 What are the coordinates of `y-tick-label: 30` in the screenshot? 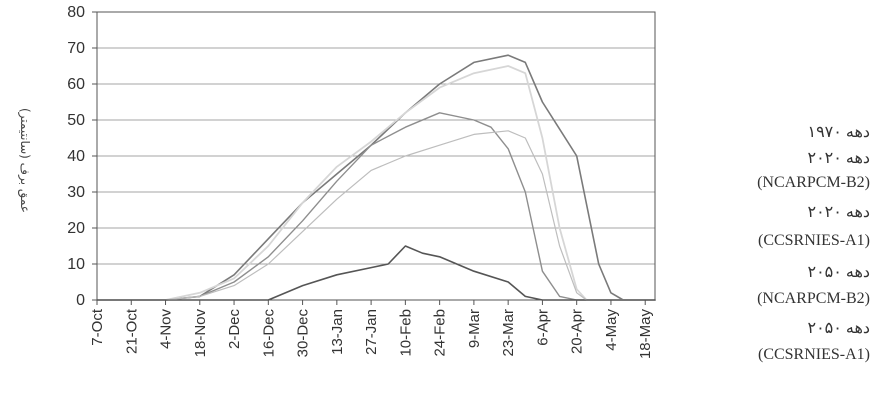 It's located at (76, 192).